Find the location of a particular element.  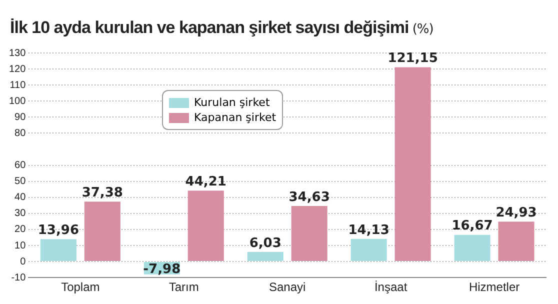

x-tick-label: Hizmetler is located at coordinates (494, 287).